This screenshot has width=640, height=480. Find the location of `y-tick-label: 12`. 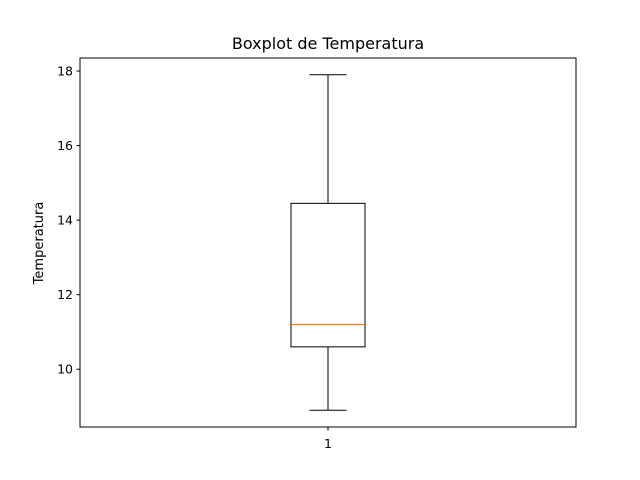

y-tick-label: 12 is located at coordinates (65, 294).